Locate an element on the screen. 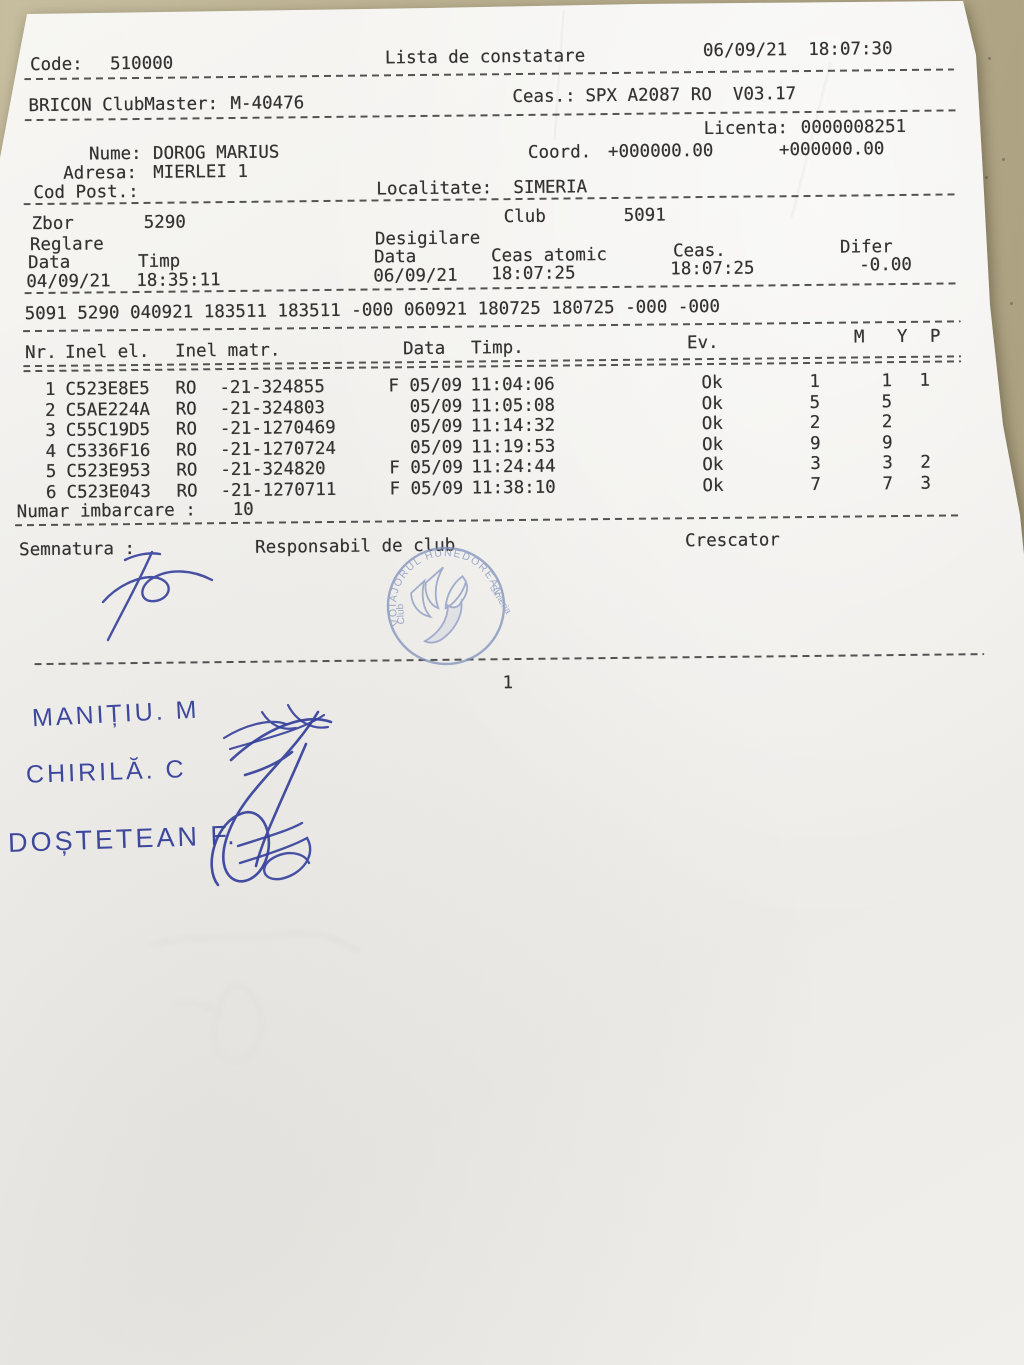 This screenshot has height=1365, width=1024. clock-value-2: 18:07:25 is located at coordinates (712, 269).